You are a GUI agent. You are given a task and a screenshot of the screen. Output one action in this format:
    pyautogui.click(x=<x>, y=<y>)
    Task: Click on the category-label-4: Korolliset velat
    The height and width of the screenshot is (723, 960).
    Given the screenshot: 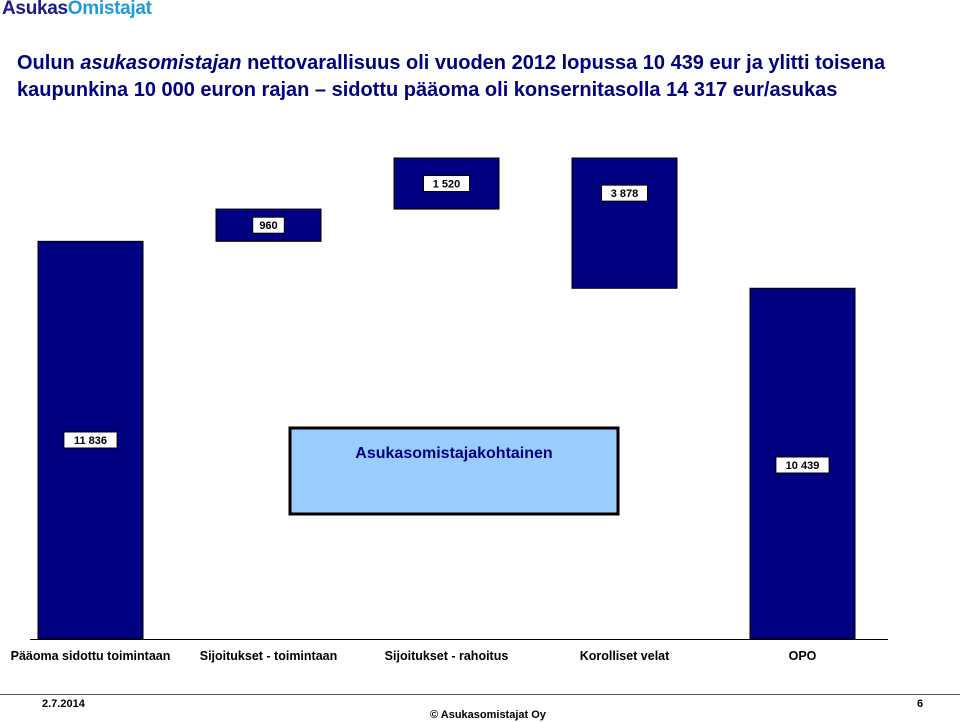 What is the action you would take?
    pyautogui.click(x=625, y=656)
    